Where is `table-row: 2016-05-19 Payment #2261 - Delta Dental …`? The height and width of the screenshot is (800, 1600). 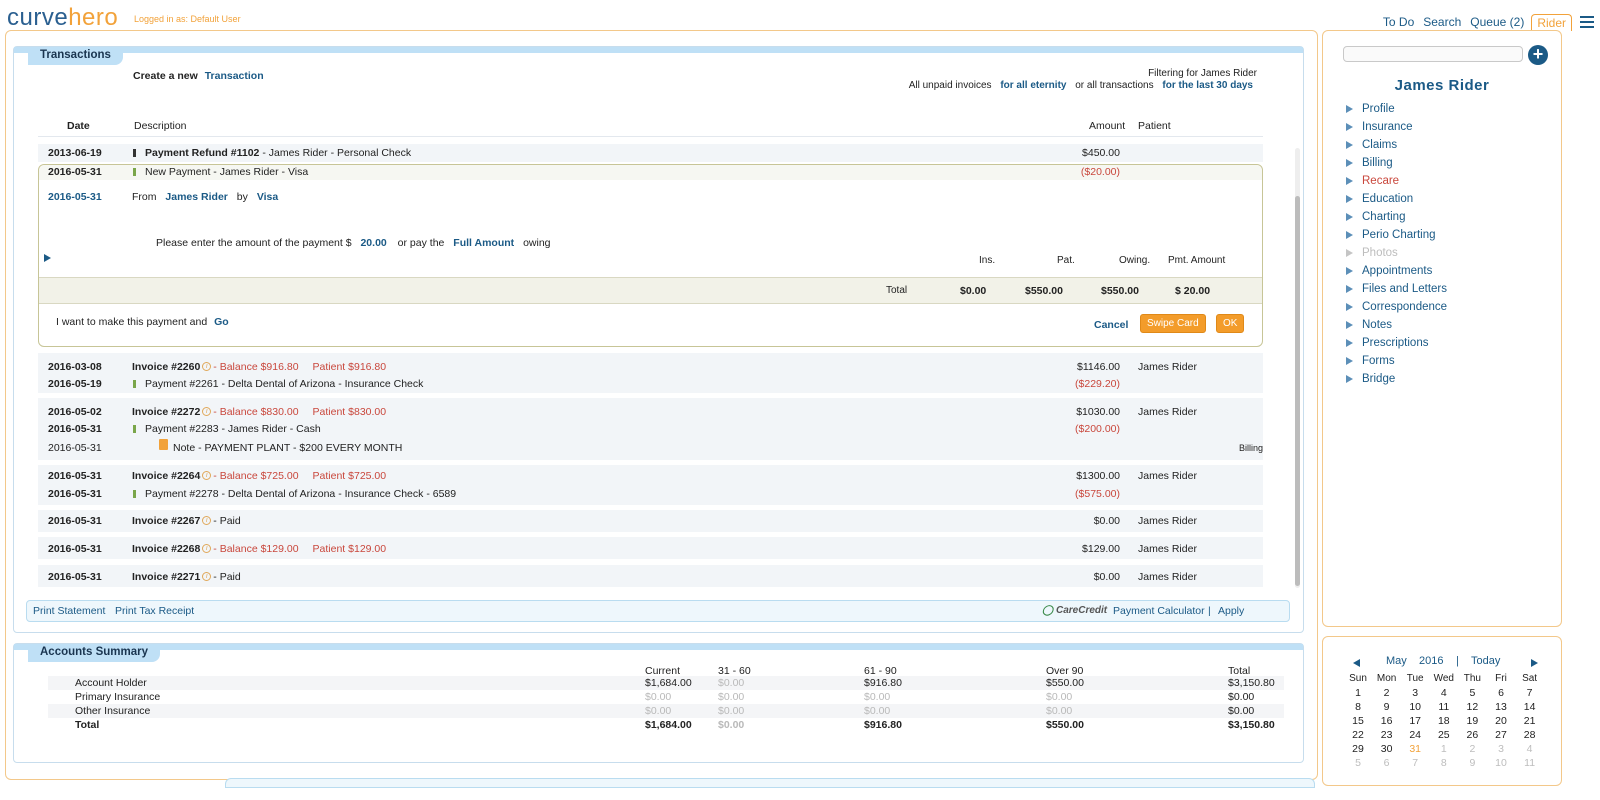 table-row: 2016-05-19 Payment #2261 - Delta Dental … is located at coordinates (650, 384).